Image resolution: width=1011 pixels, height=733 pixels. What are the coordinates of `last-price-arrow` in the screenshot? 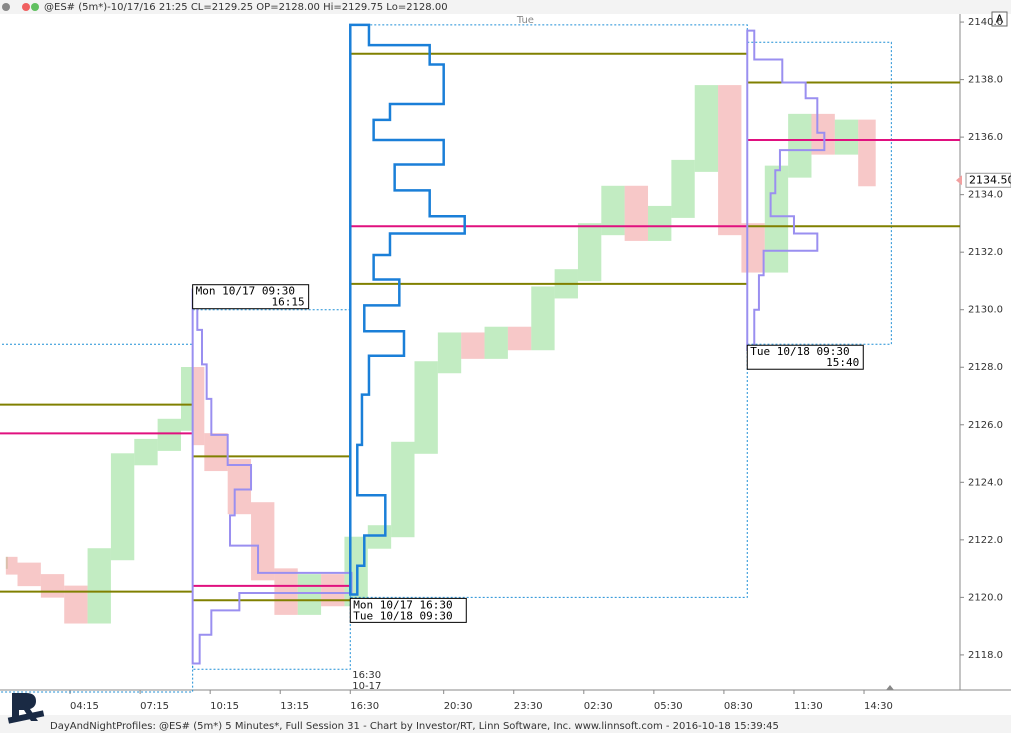 It's located at (959, 180).